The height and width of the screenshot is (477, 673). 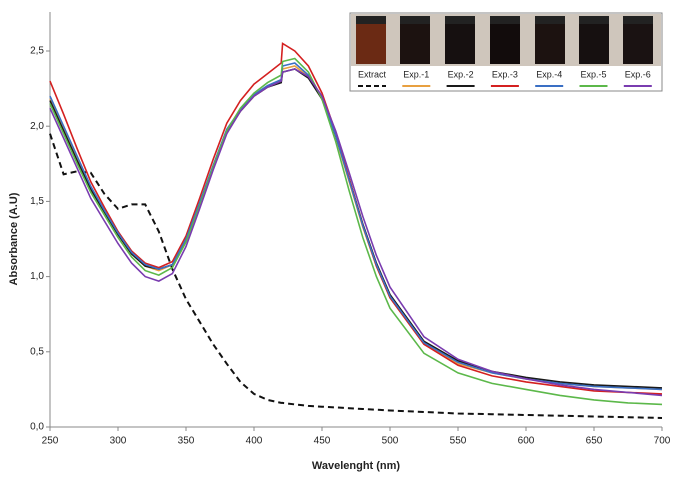 What do you see at coordinates (37, 276) in the screenshot?
I see `y-tick-label: 1,0` at bounding box center [37, 276].